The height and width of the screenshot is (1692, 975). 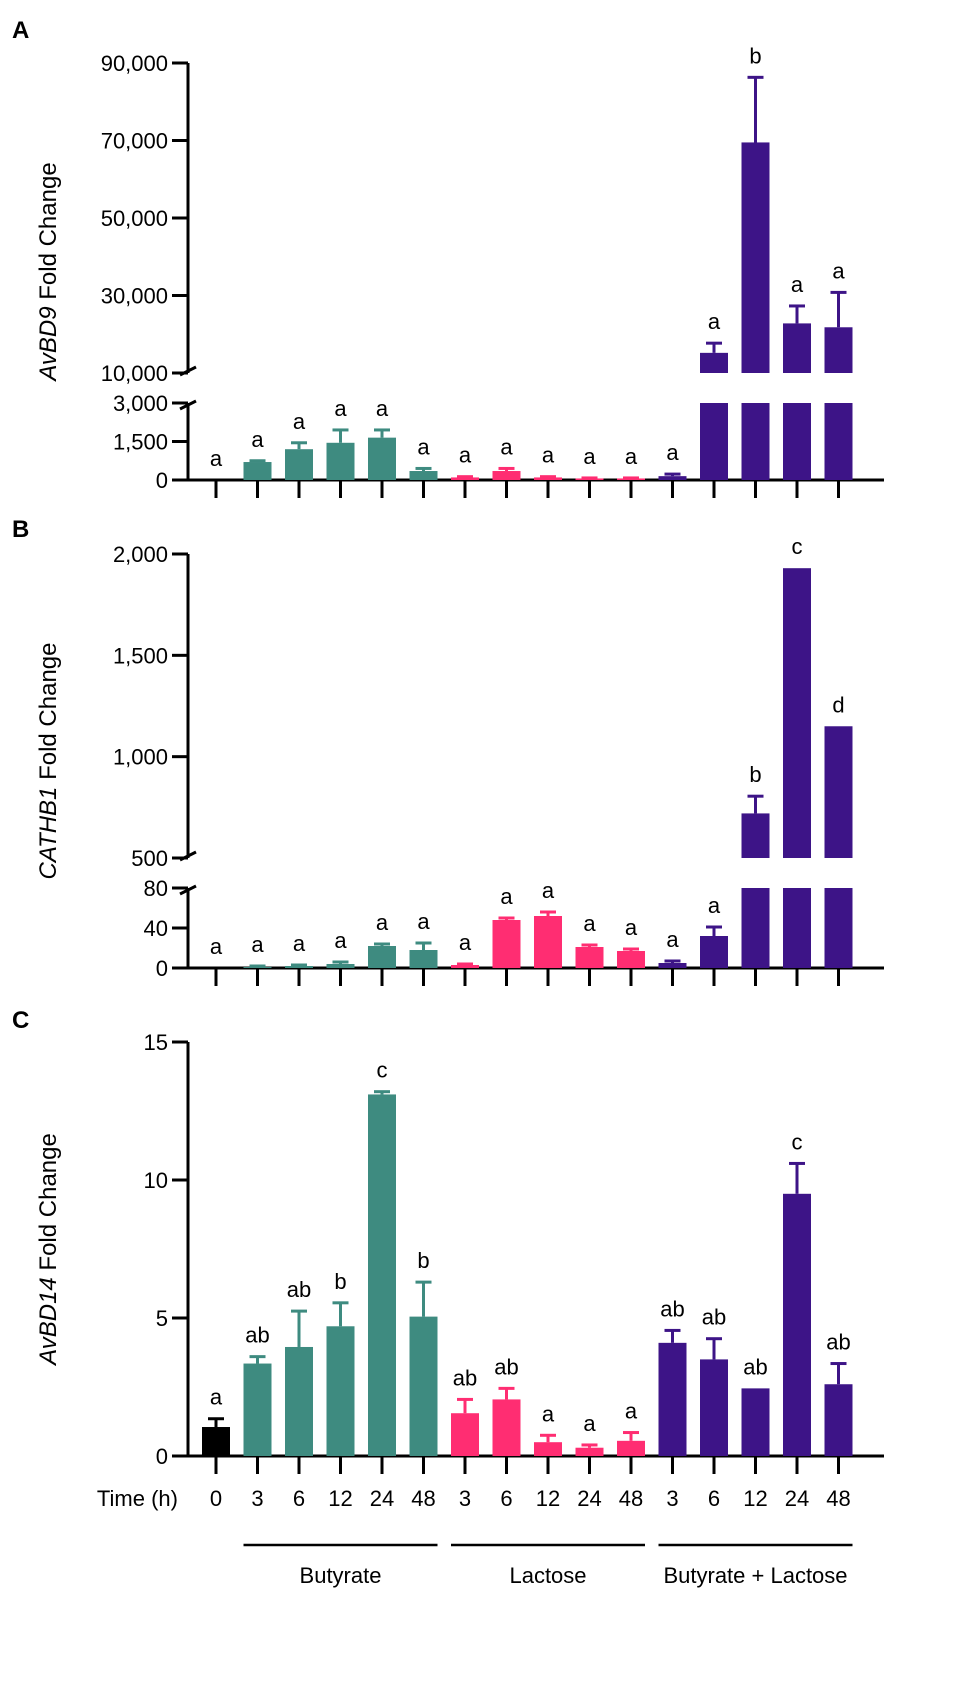 What do you see at coordinates (162, 1318) in the screenshot?
I see `y-tick-label: 5` at bounding box center [162, 1318].